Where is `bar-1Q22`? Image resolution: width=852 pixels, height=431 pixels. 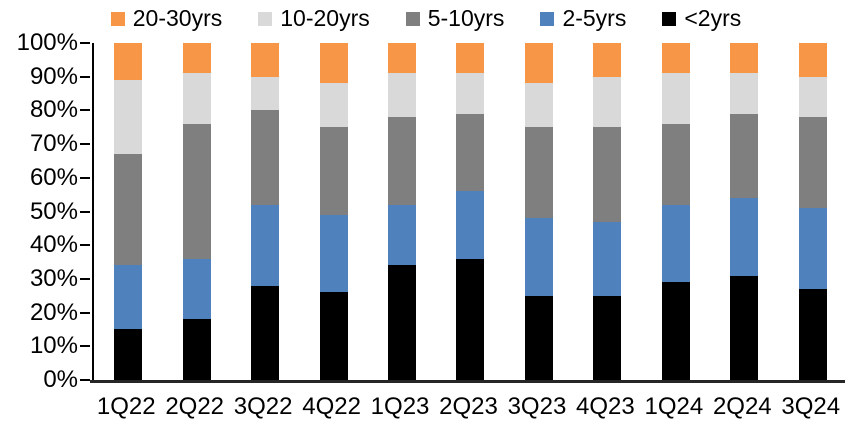
bar-1Q22 is located at coordinates (128, 211).